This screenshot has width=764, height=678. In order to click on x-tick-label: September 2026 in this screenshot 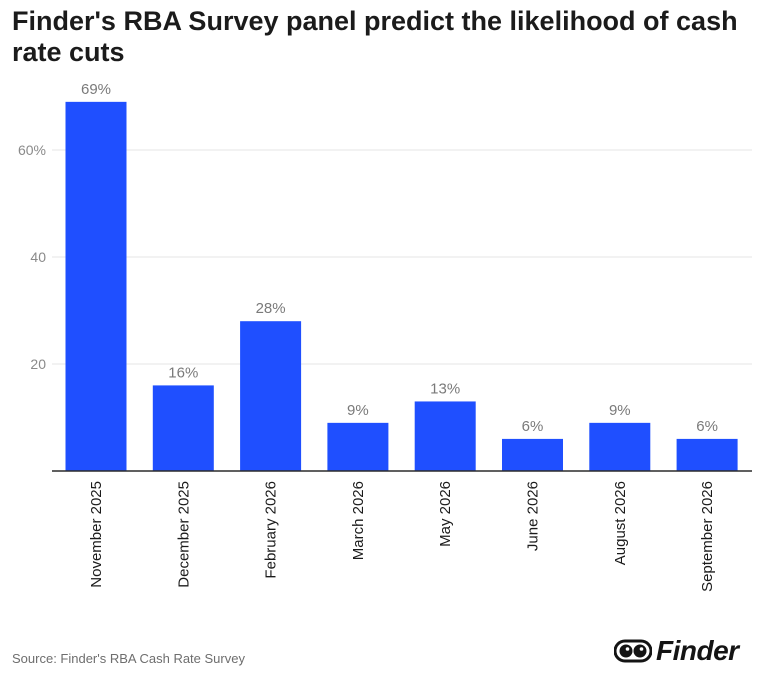, I will do `click(707, 536)`.